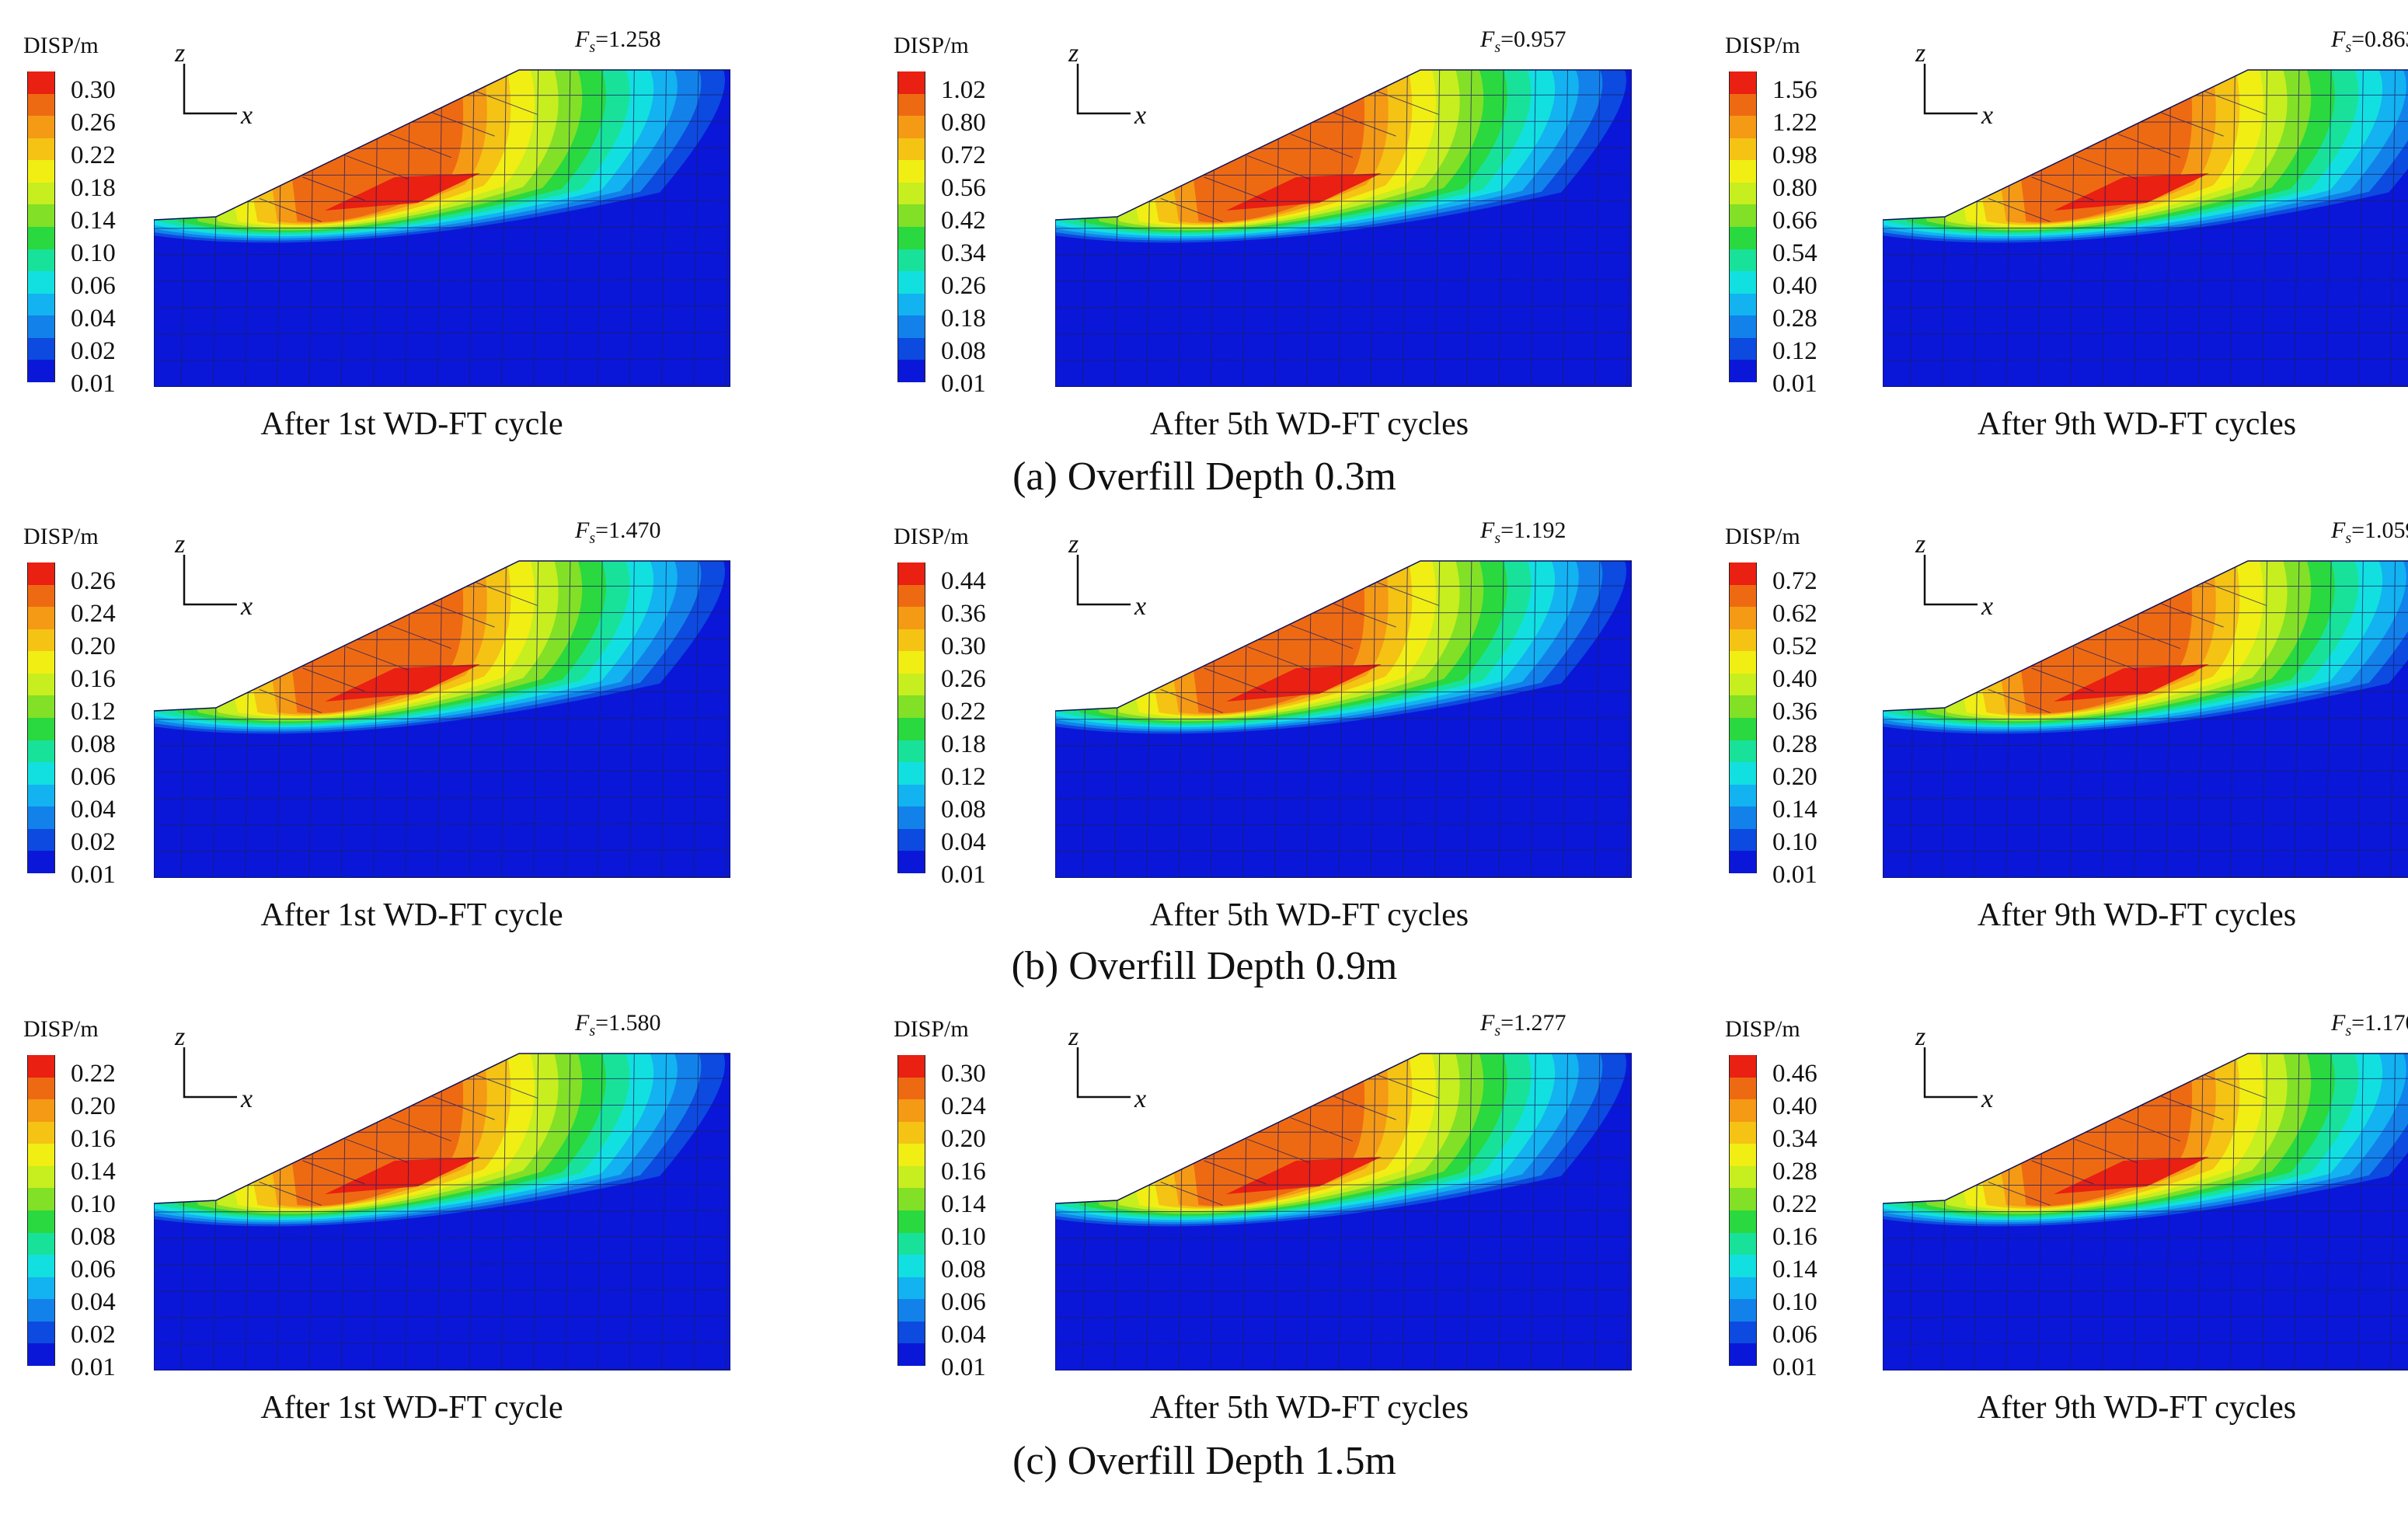 Image resolution: width=2408 pixels, height=1515 pixels. What do you see at coordinates (94, 286) in the screenshot?
I see `legend-tick-label: 0.06` at bounding box center [94, 286].